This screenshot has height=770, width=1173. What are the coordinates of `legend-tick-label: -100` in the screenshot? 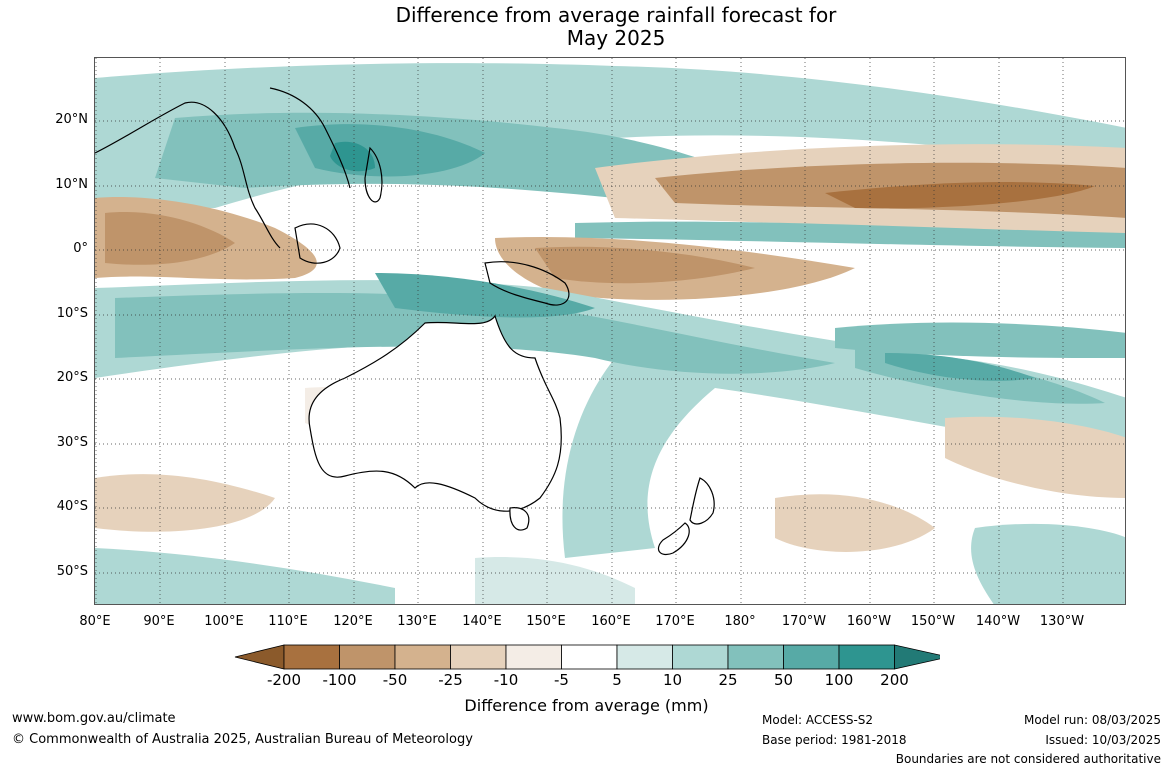 It's located at (339, 680).